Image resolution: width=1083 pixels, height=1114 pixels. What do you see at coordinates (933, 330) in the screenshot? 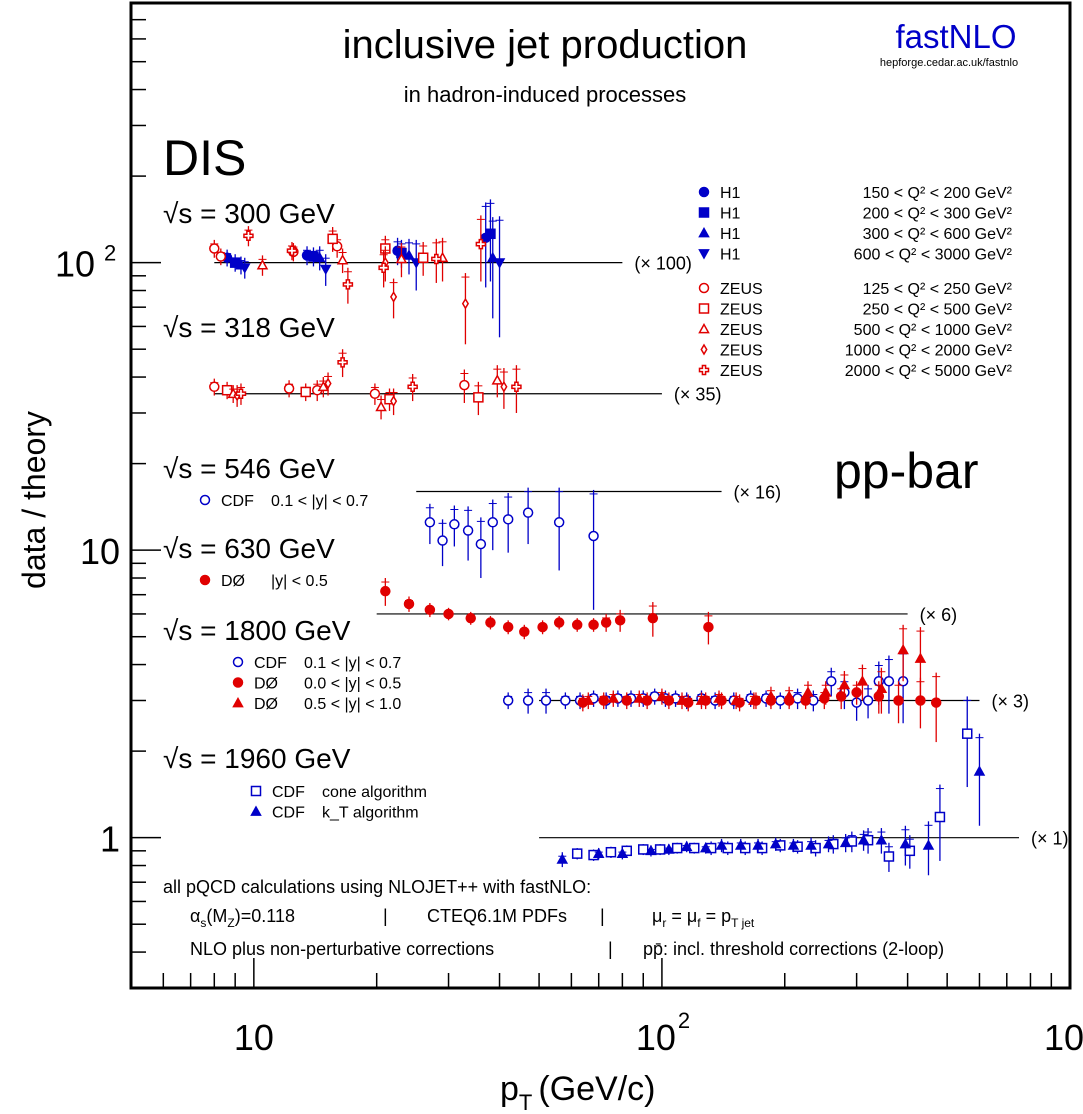
I see `legend-range: 500 < Q² < 1000 GeV²` at bounding box center [933, 330].